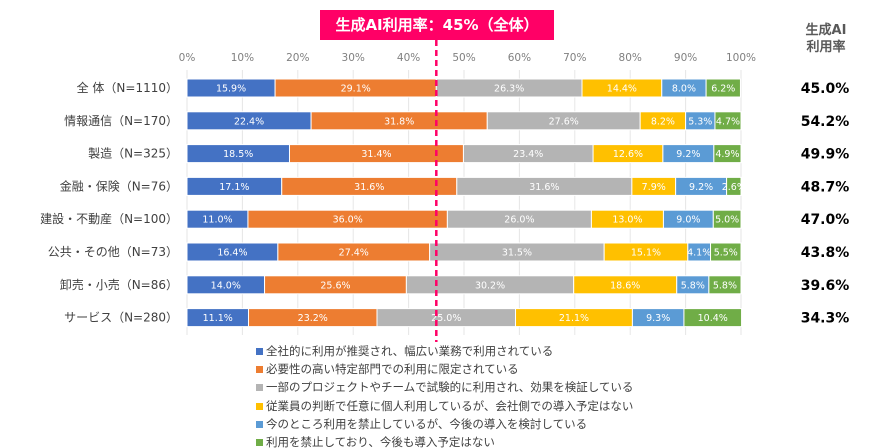 The image size is (888, 448). I want to click on usage-rate-value: 54.2%, so click(825, 122).